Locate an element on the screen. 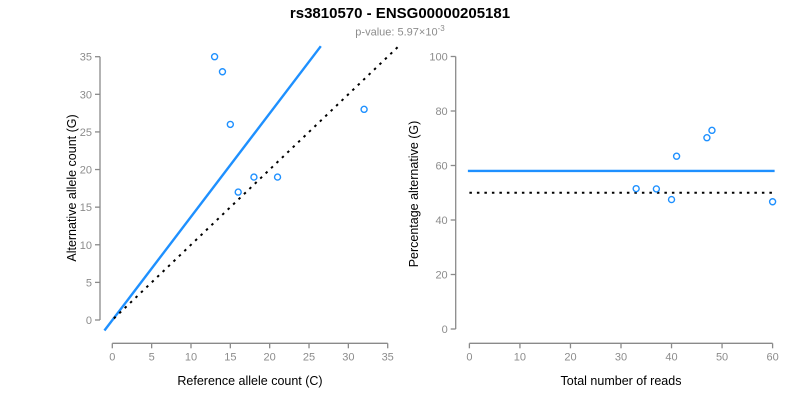 This screenshot has width=800, height=400. p-value-exponent: -3 is located at coordinates (441, 28).